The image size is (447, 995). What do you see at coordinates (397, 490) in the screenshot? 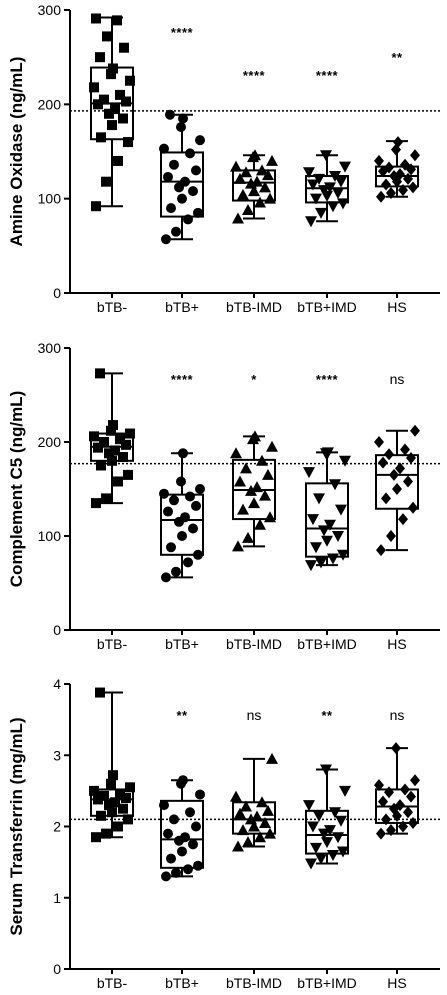
I see `box-hs` at bounding box center [397, 490].